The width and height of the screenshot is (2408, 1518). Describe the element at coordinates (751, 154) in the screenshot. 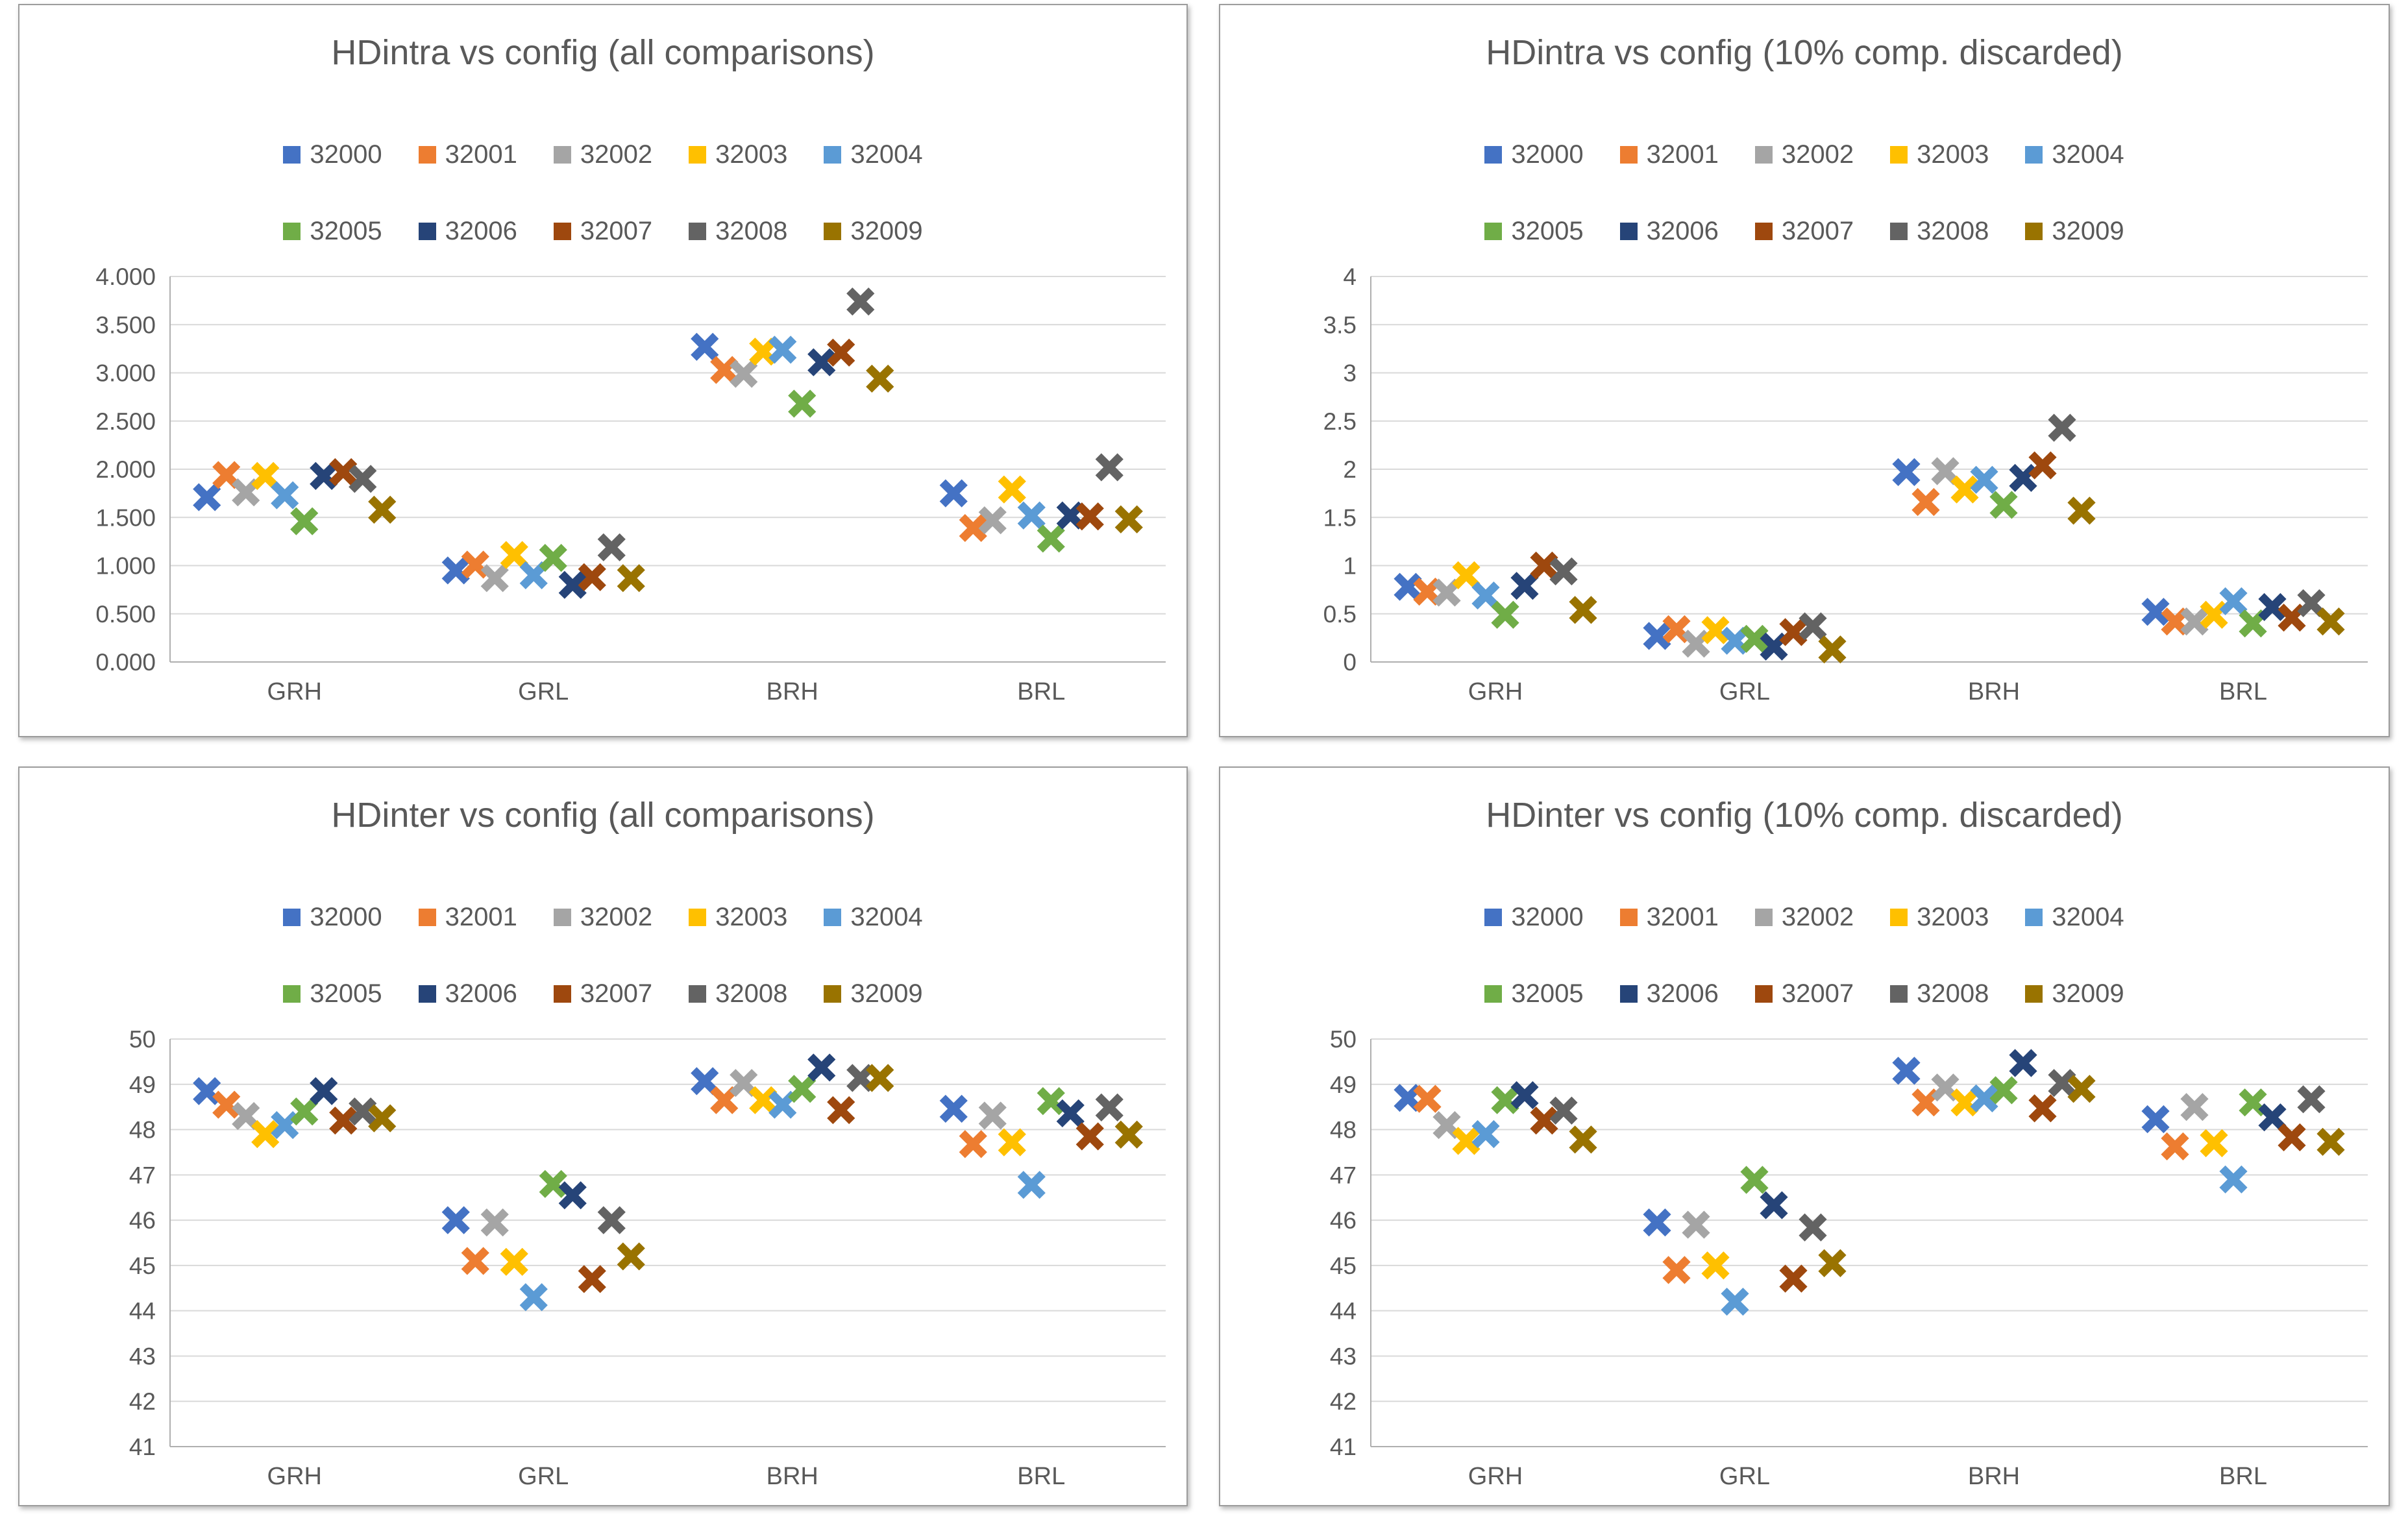

I see `legend-label: 32003` at that location.